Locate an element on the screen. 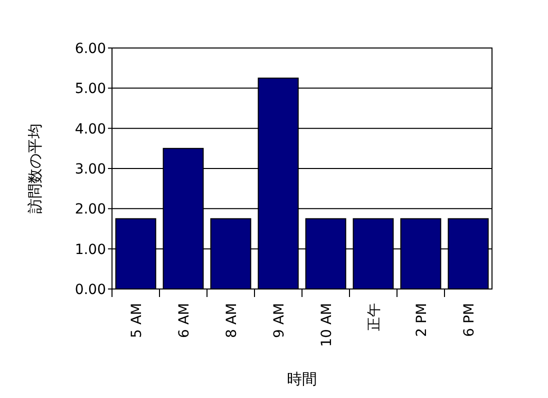  x-tick-label: 2 PM is located at coordinates (422, 320).